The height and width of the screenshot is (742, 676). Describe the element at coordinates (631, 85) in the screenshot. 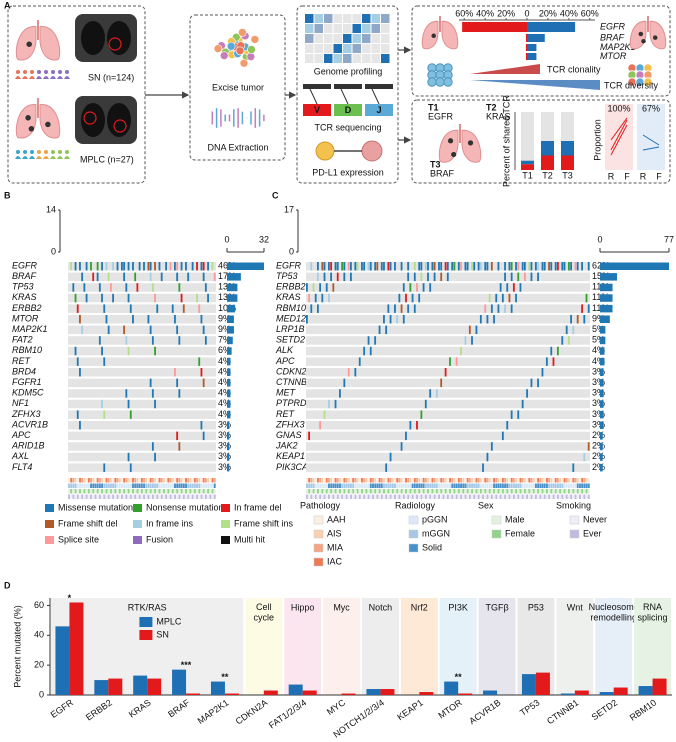

I see `tcr-label: TCR diversity` at that location.